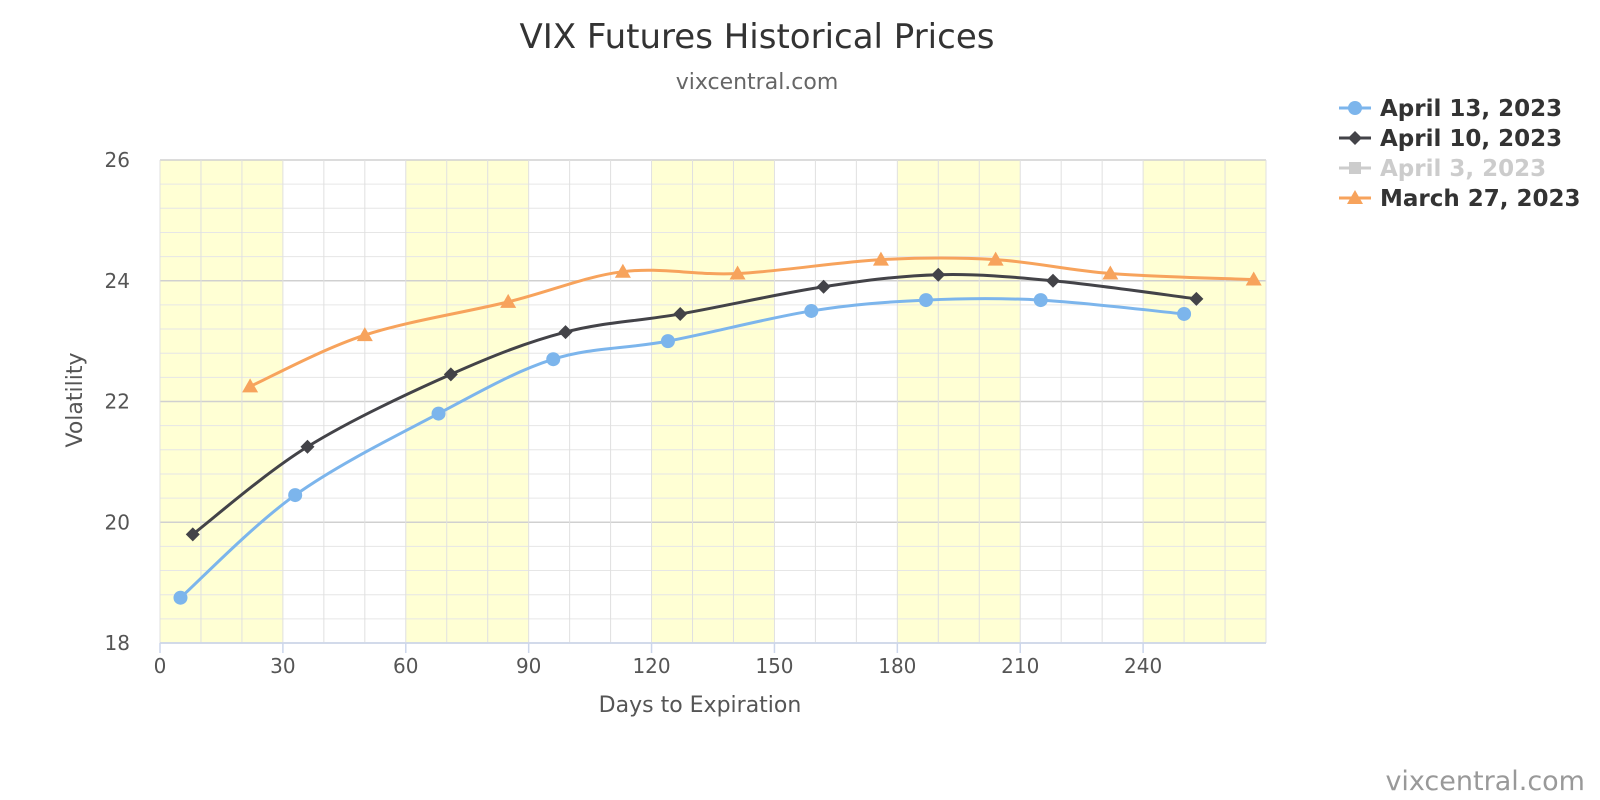 The height and width of the screenshot is (800, 1600). I want to click on y-tick-label: 20, so click(117, 522).